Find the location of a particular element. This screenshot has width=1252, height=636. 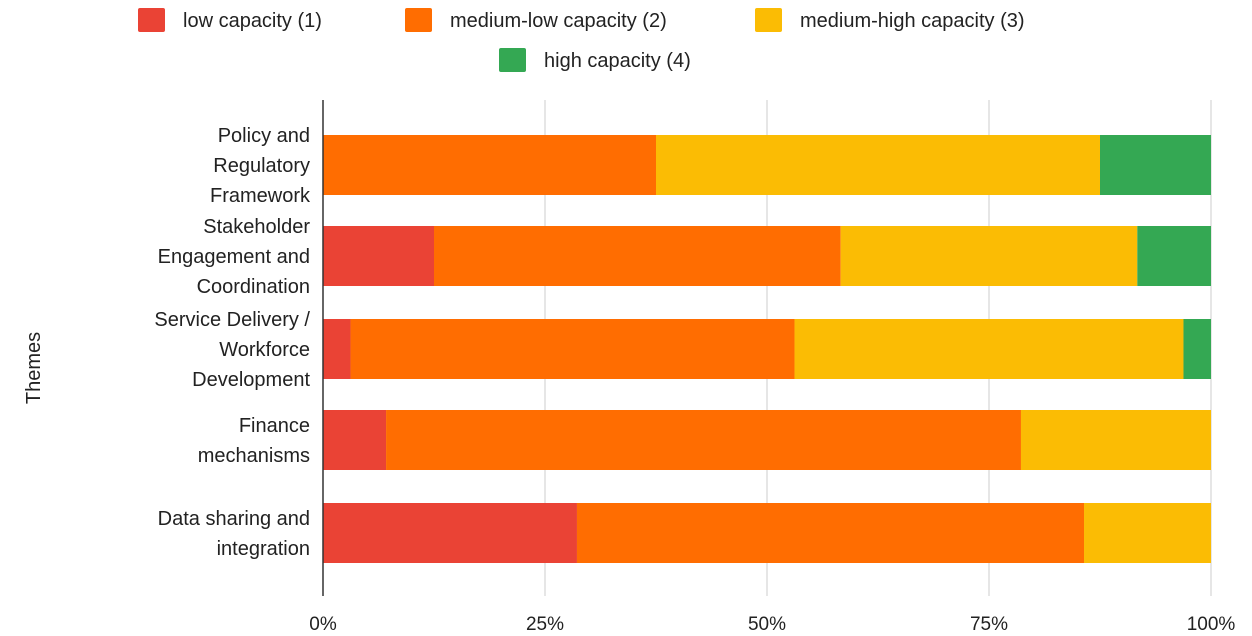

y-category-label: Finance is located at coordinates (274, 426).